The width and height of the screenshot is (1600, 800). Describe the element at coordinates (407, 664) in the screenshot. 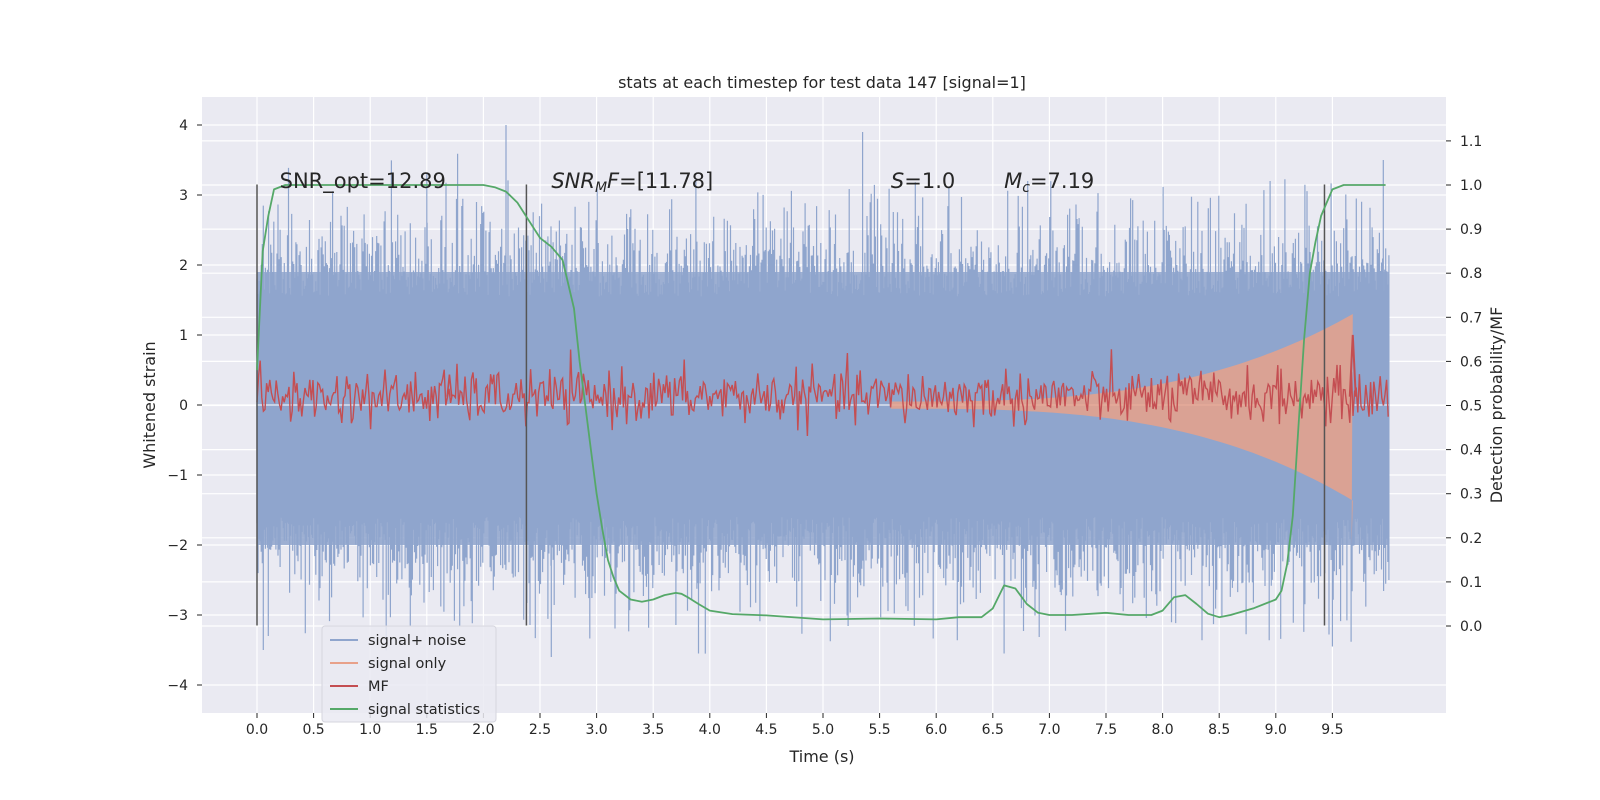

I see `legend-label: signal only` at that location.